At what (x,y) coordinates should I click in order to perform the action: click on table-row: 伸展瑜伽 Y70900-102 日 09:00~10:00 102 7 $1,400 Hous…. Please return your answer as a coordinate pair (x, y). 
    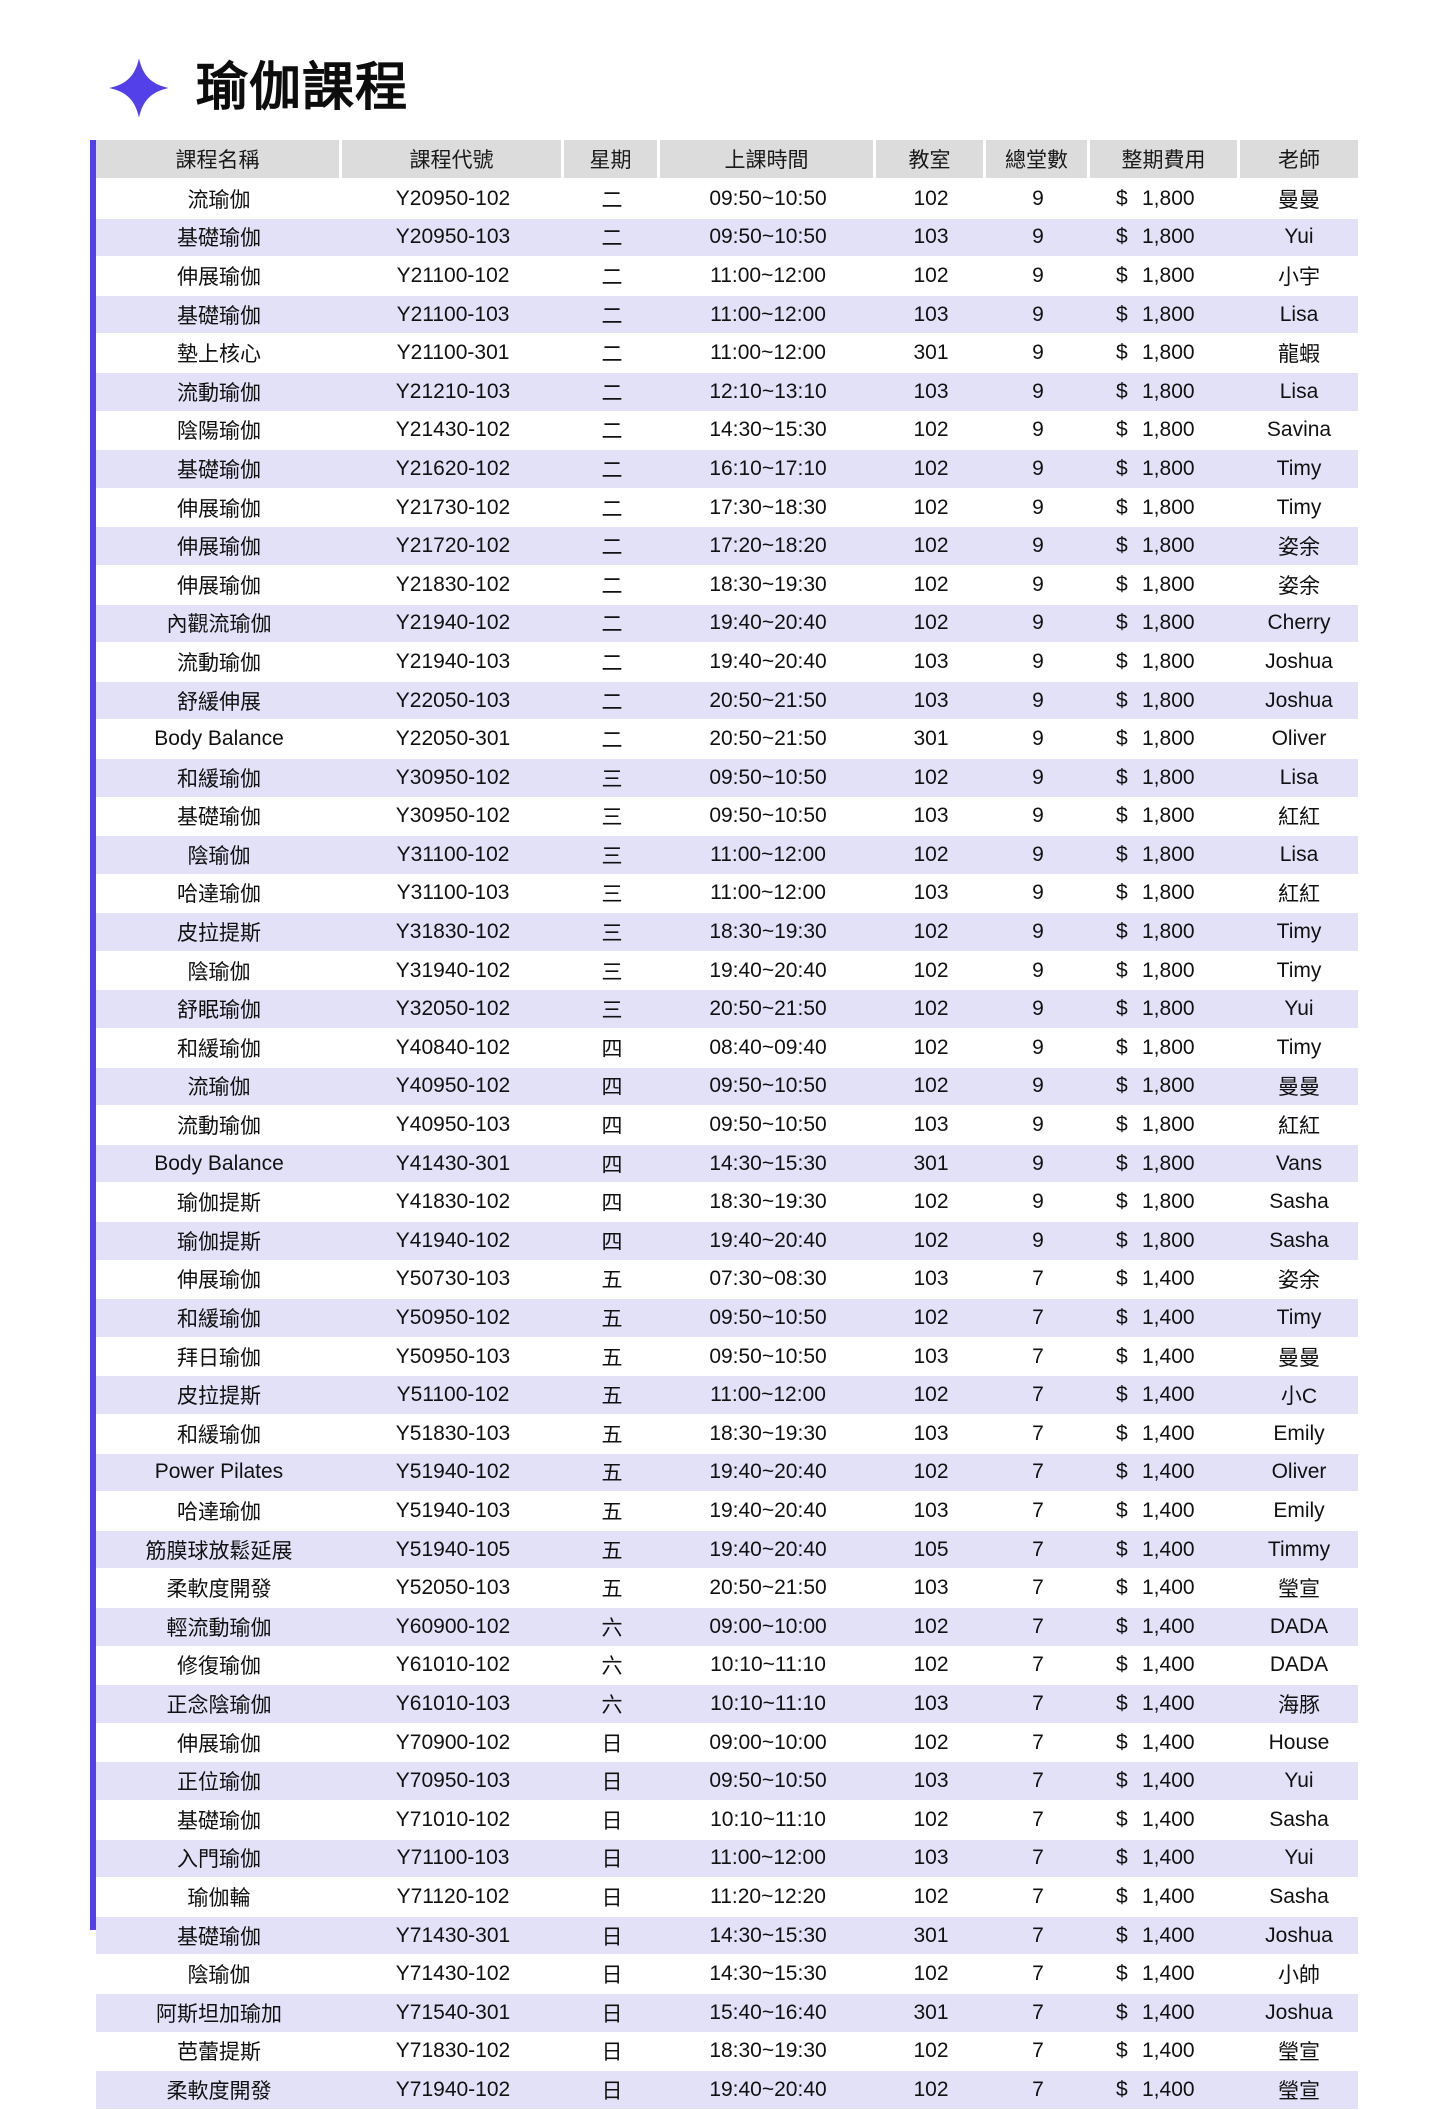
    Looking at the image, I should click on (727, 1743).